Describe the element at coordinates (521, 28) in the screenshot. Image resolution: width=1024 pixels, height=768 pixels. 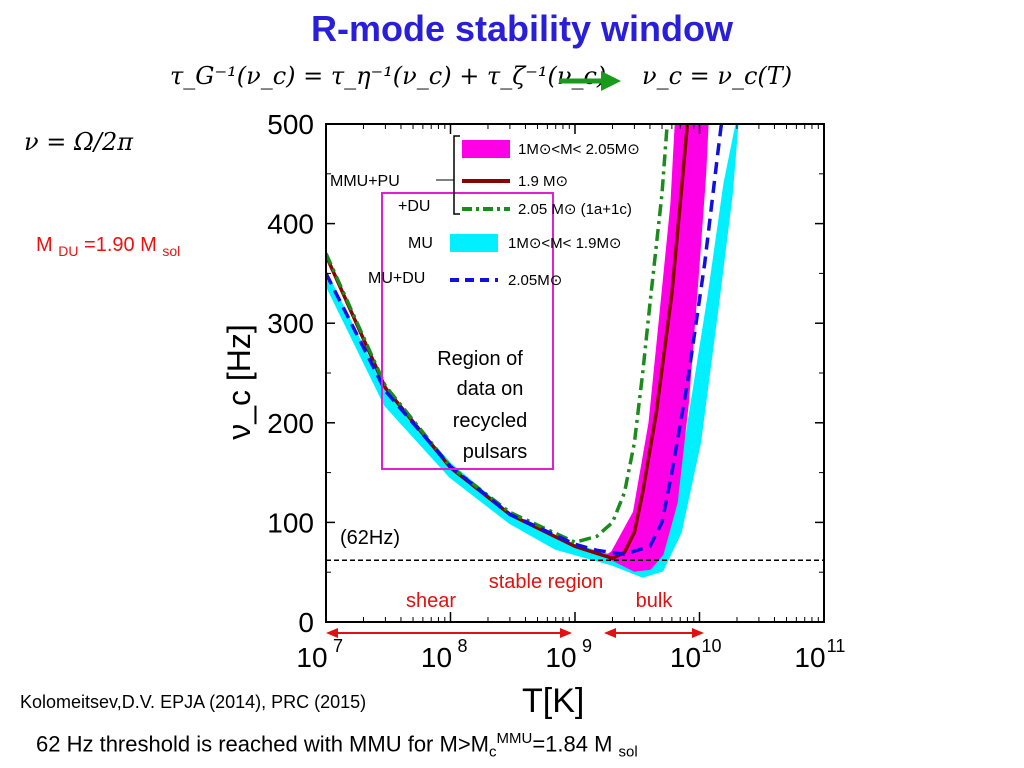
I see `page-title: R-mode stability window` at that location.